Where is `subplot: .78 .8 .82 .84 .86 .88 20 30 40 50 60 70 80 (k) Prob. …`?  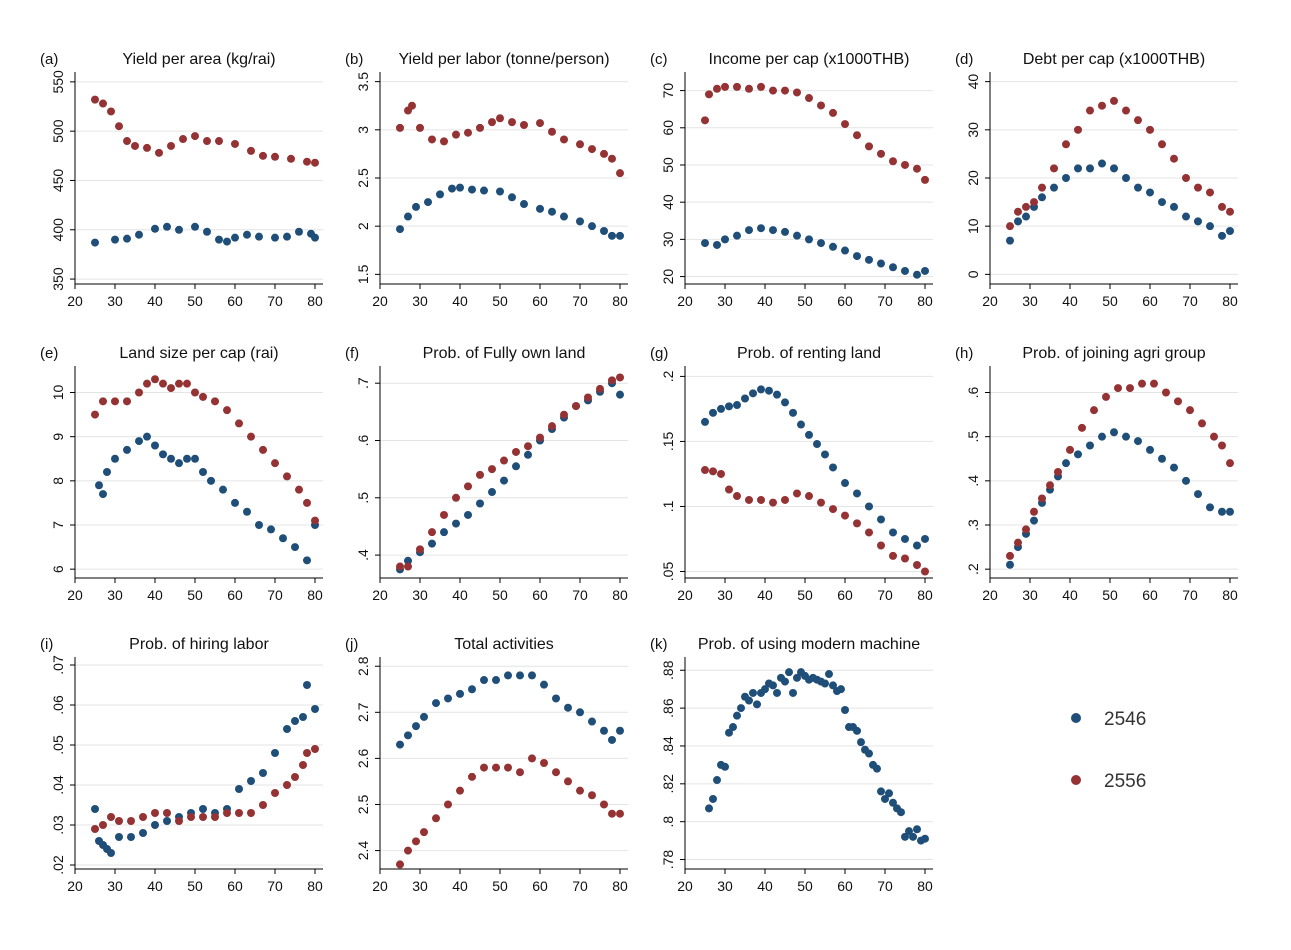
subplot: .78 .8 .82 .84 .86 .88 20 30 40 50 60 70 80 (k) Prob. … is located at coordinates (791, 765).